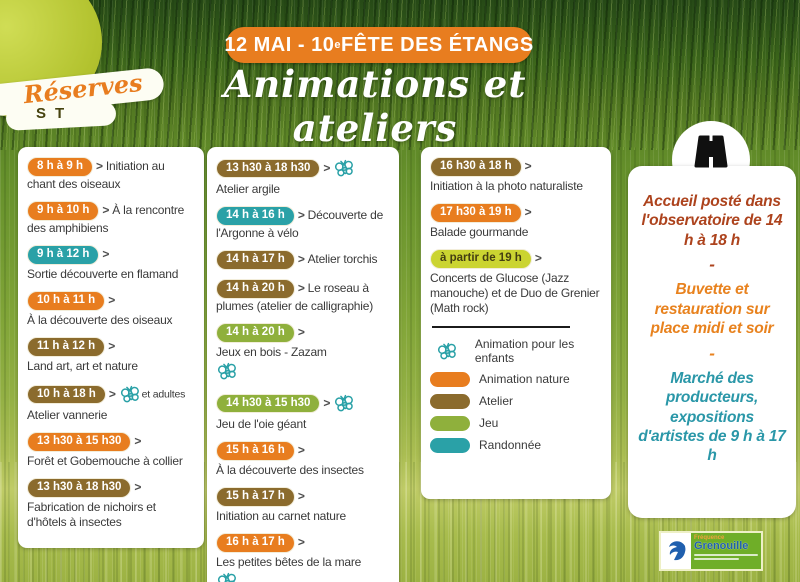 The height and width of the screenshot is (582, 800). I want to click on time-badge: à partir de 19 h, so click(481, 259).